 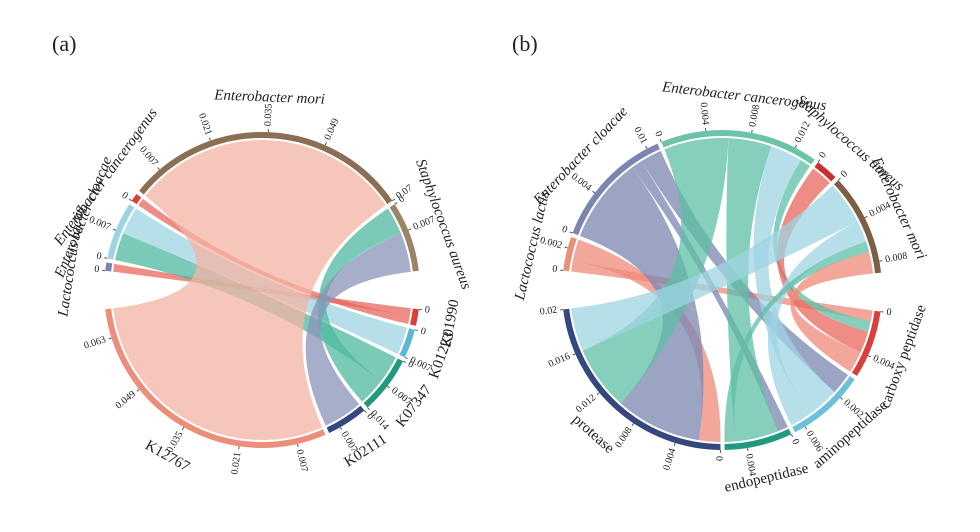 I want to click on tick-label: 0.01, so click(x=640, y=135).